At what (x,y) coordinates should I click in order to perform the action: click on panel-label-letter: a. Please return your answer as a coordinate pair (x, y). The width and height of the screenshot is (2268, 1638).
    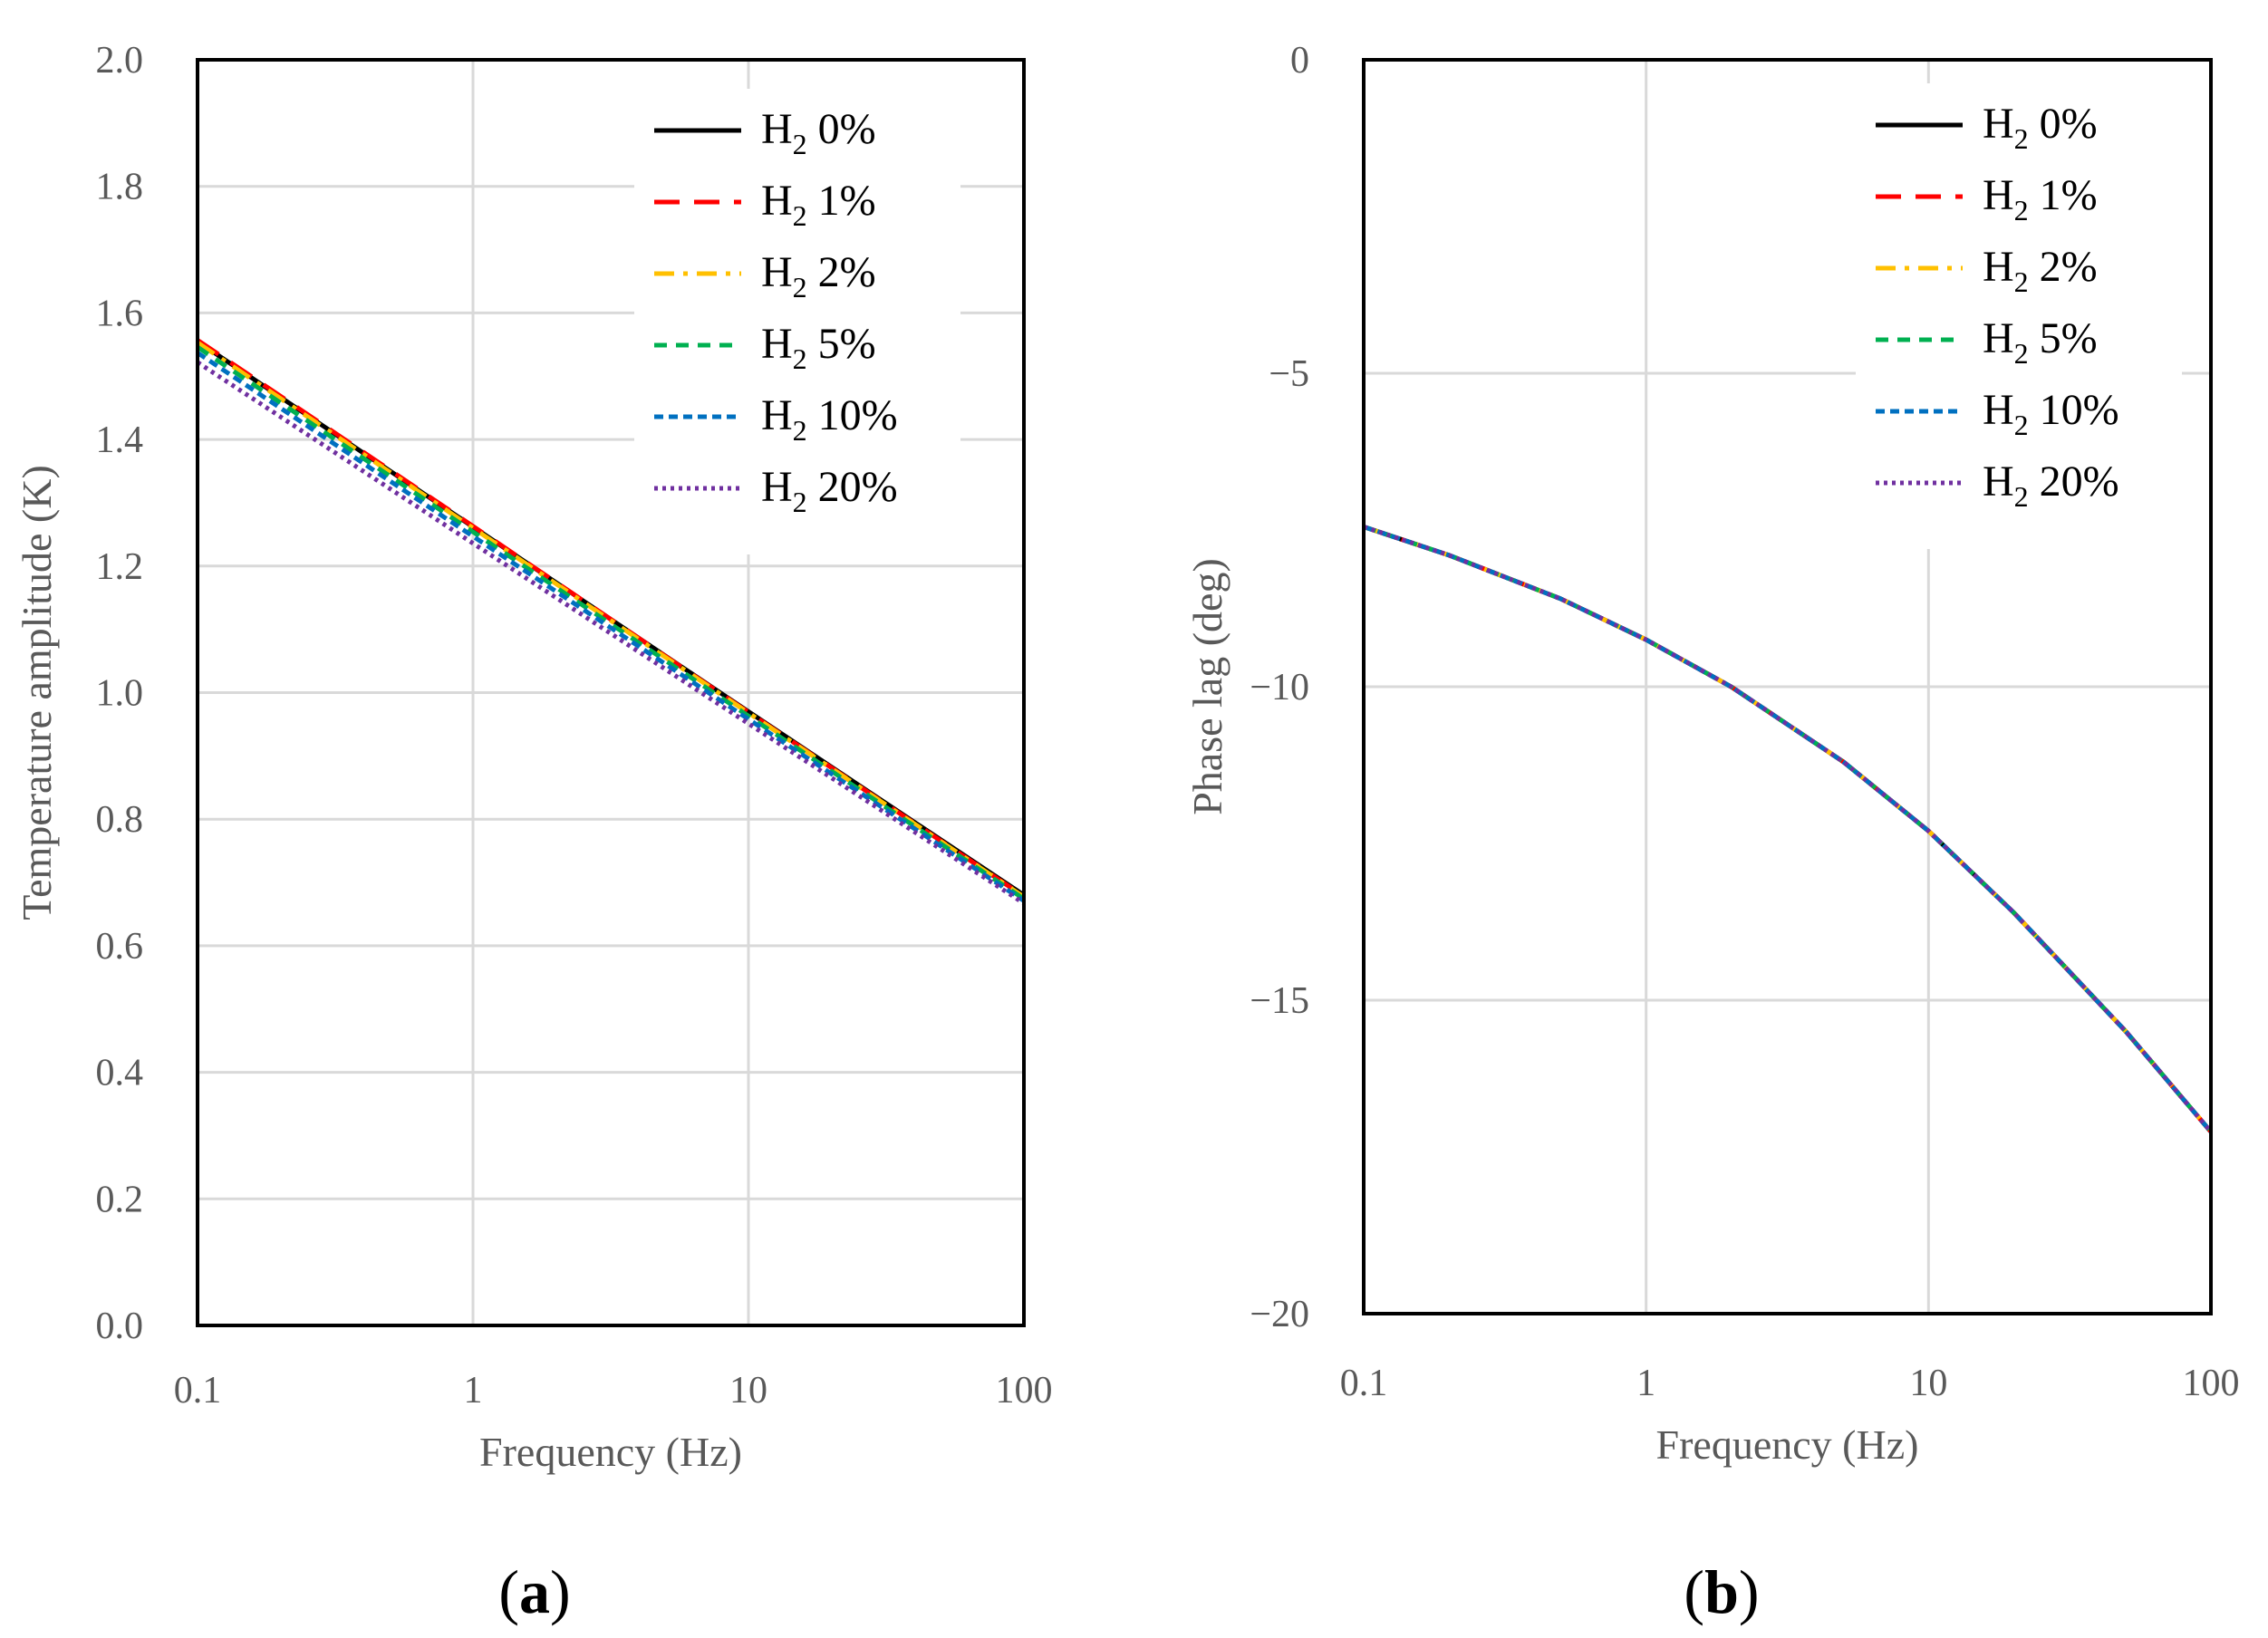
    Looking at the image, I should click on (534, 1592).